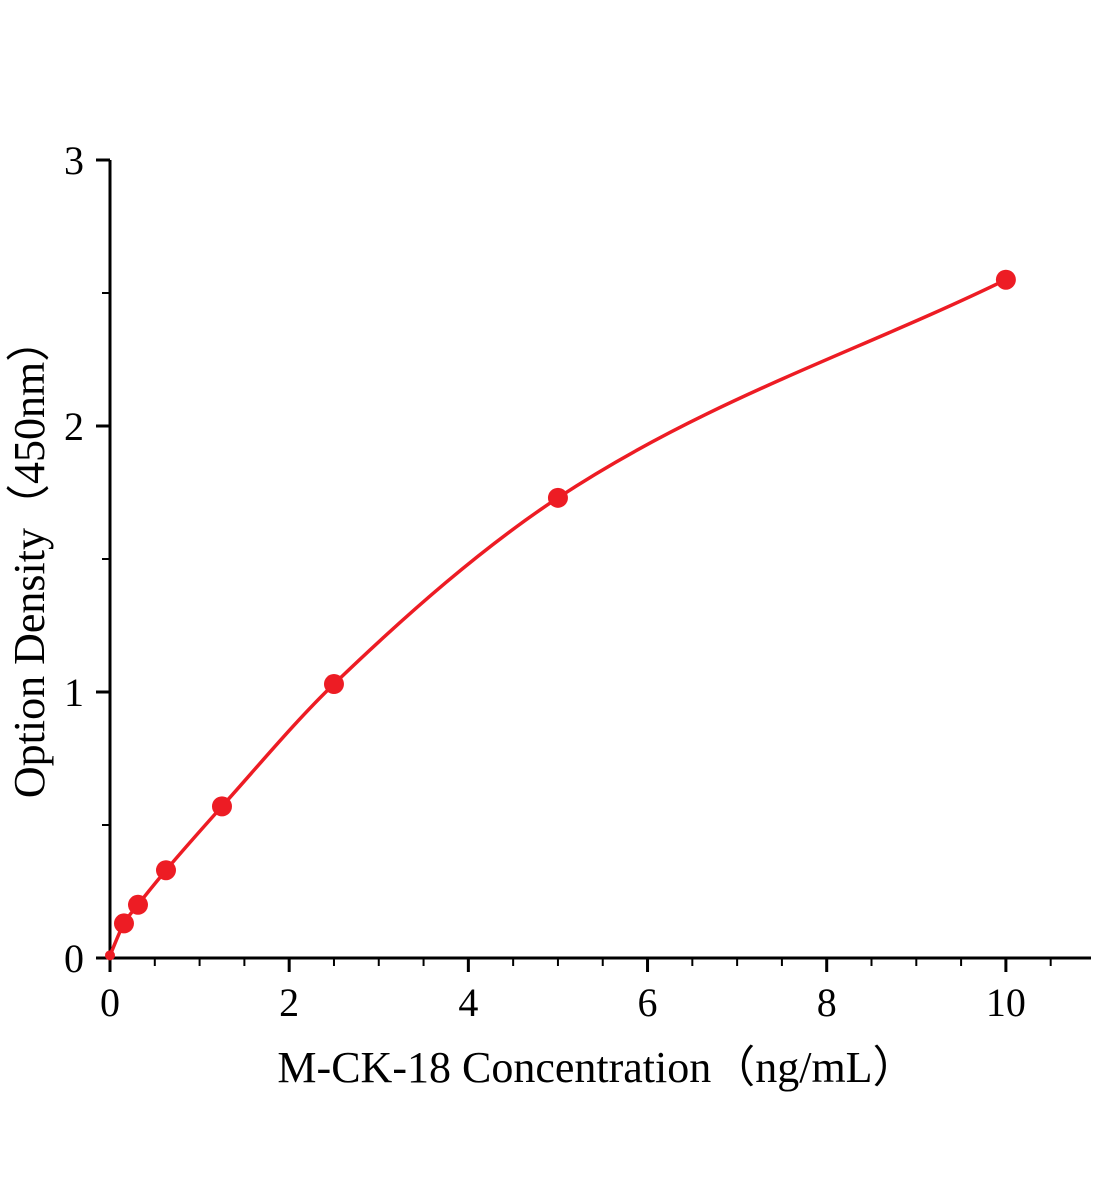 This screenshot has width=1104, height=1200. What do you see at coordinates (289, 1002) in the screenshot?
I see `x-tick-label: 2` at bounding box center [289, 1002].